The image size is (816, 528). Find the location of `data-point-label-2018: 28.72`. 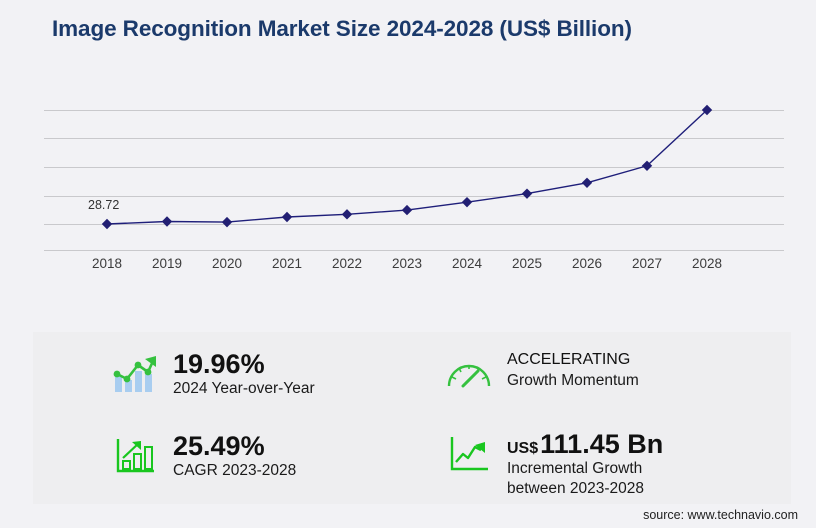

data-point-label-2018: 28.72 is located at coordinates (104, 205).